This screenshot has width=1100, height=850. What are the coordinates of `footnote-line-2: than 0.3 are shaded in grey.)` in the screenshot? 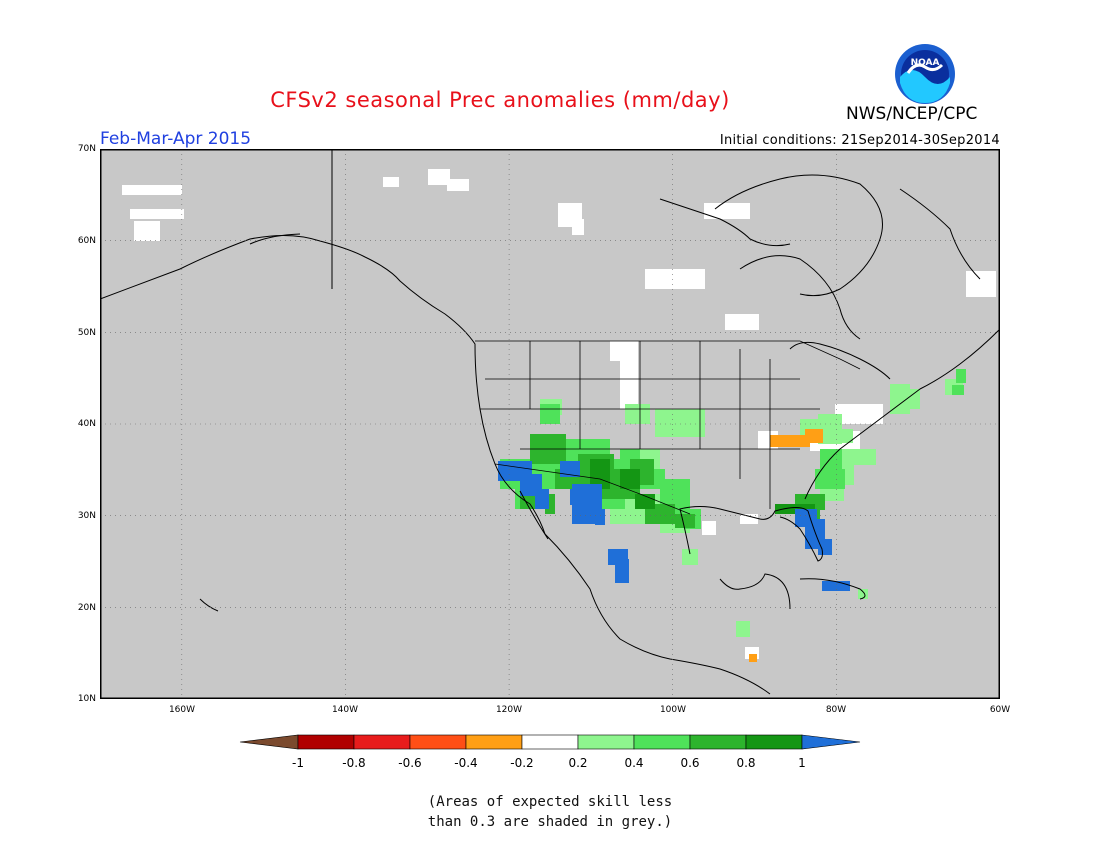 It's located at (550, 822).